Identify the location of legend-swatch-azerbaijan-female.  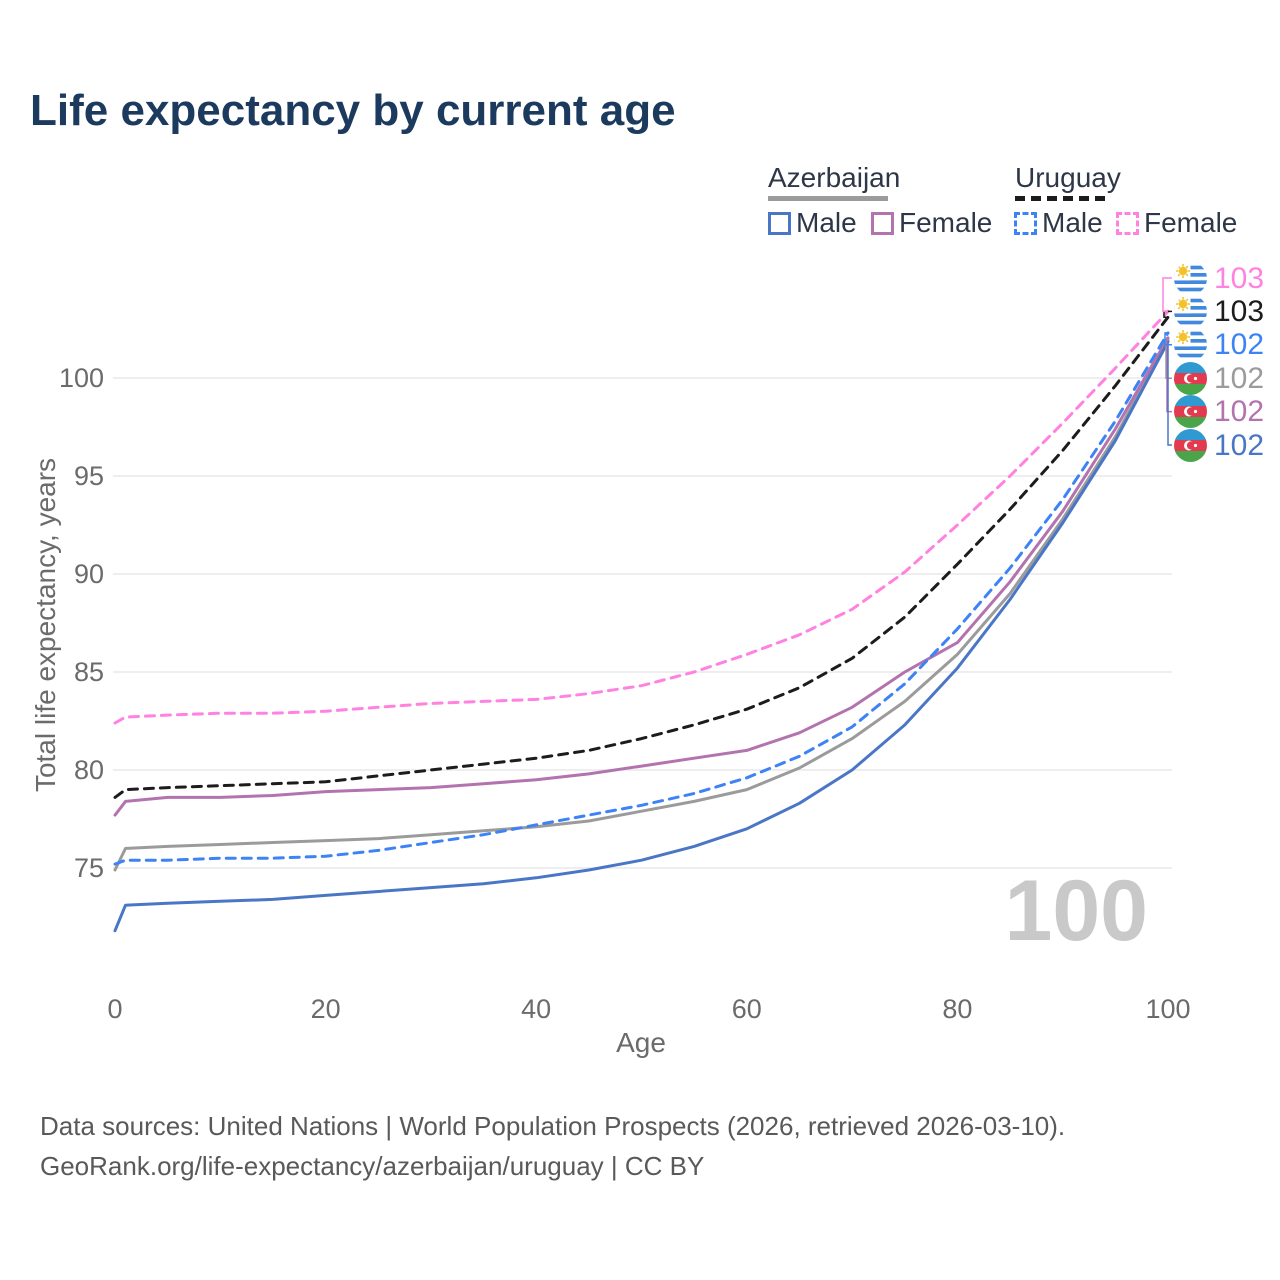
(882, 223).